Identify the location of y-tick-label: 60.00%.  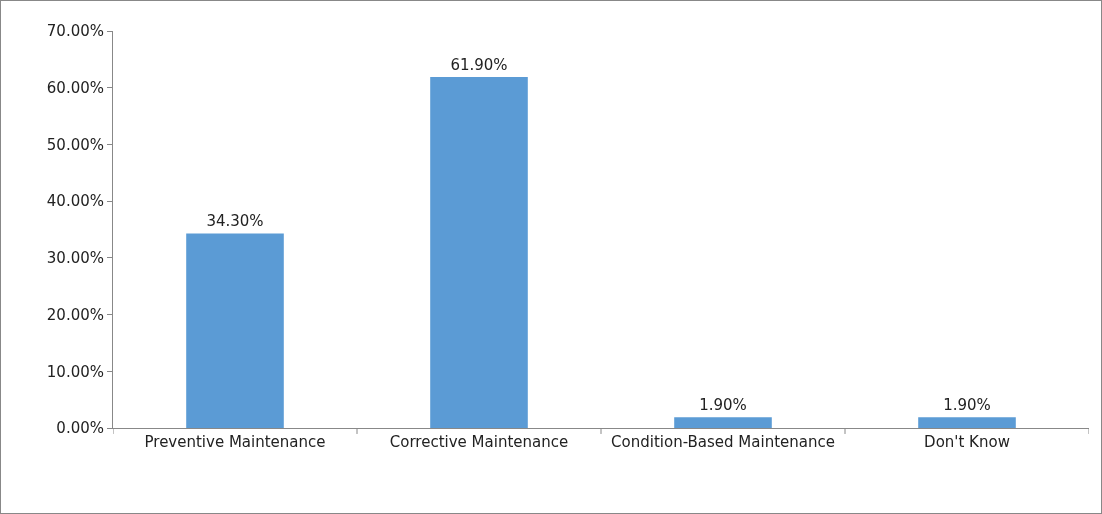
(75, 87).